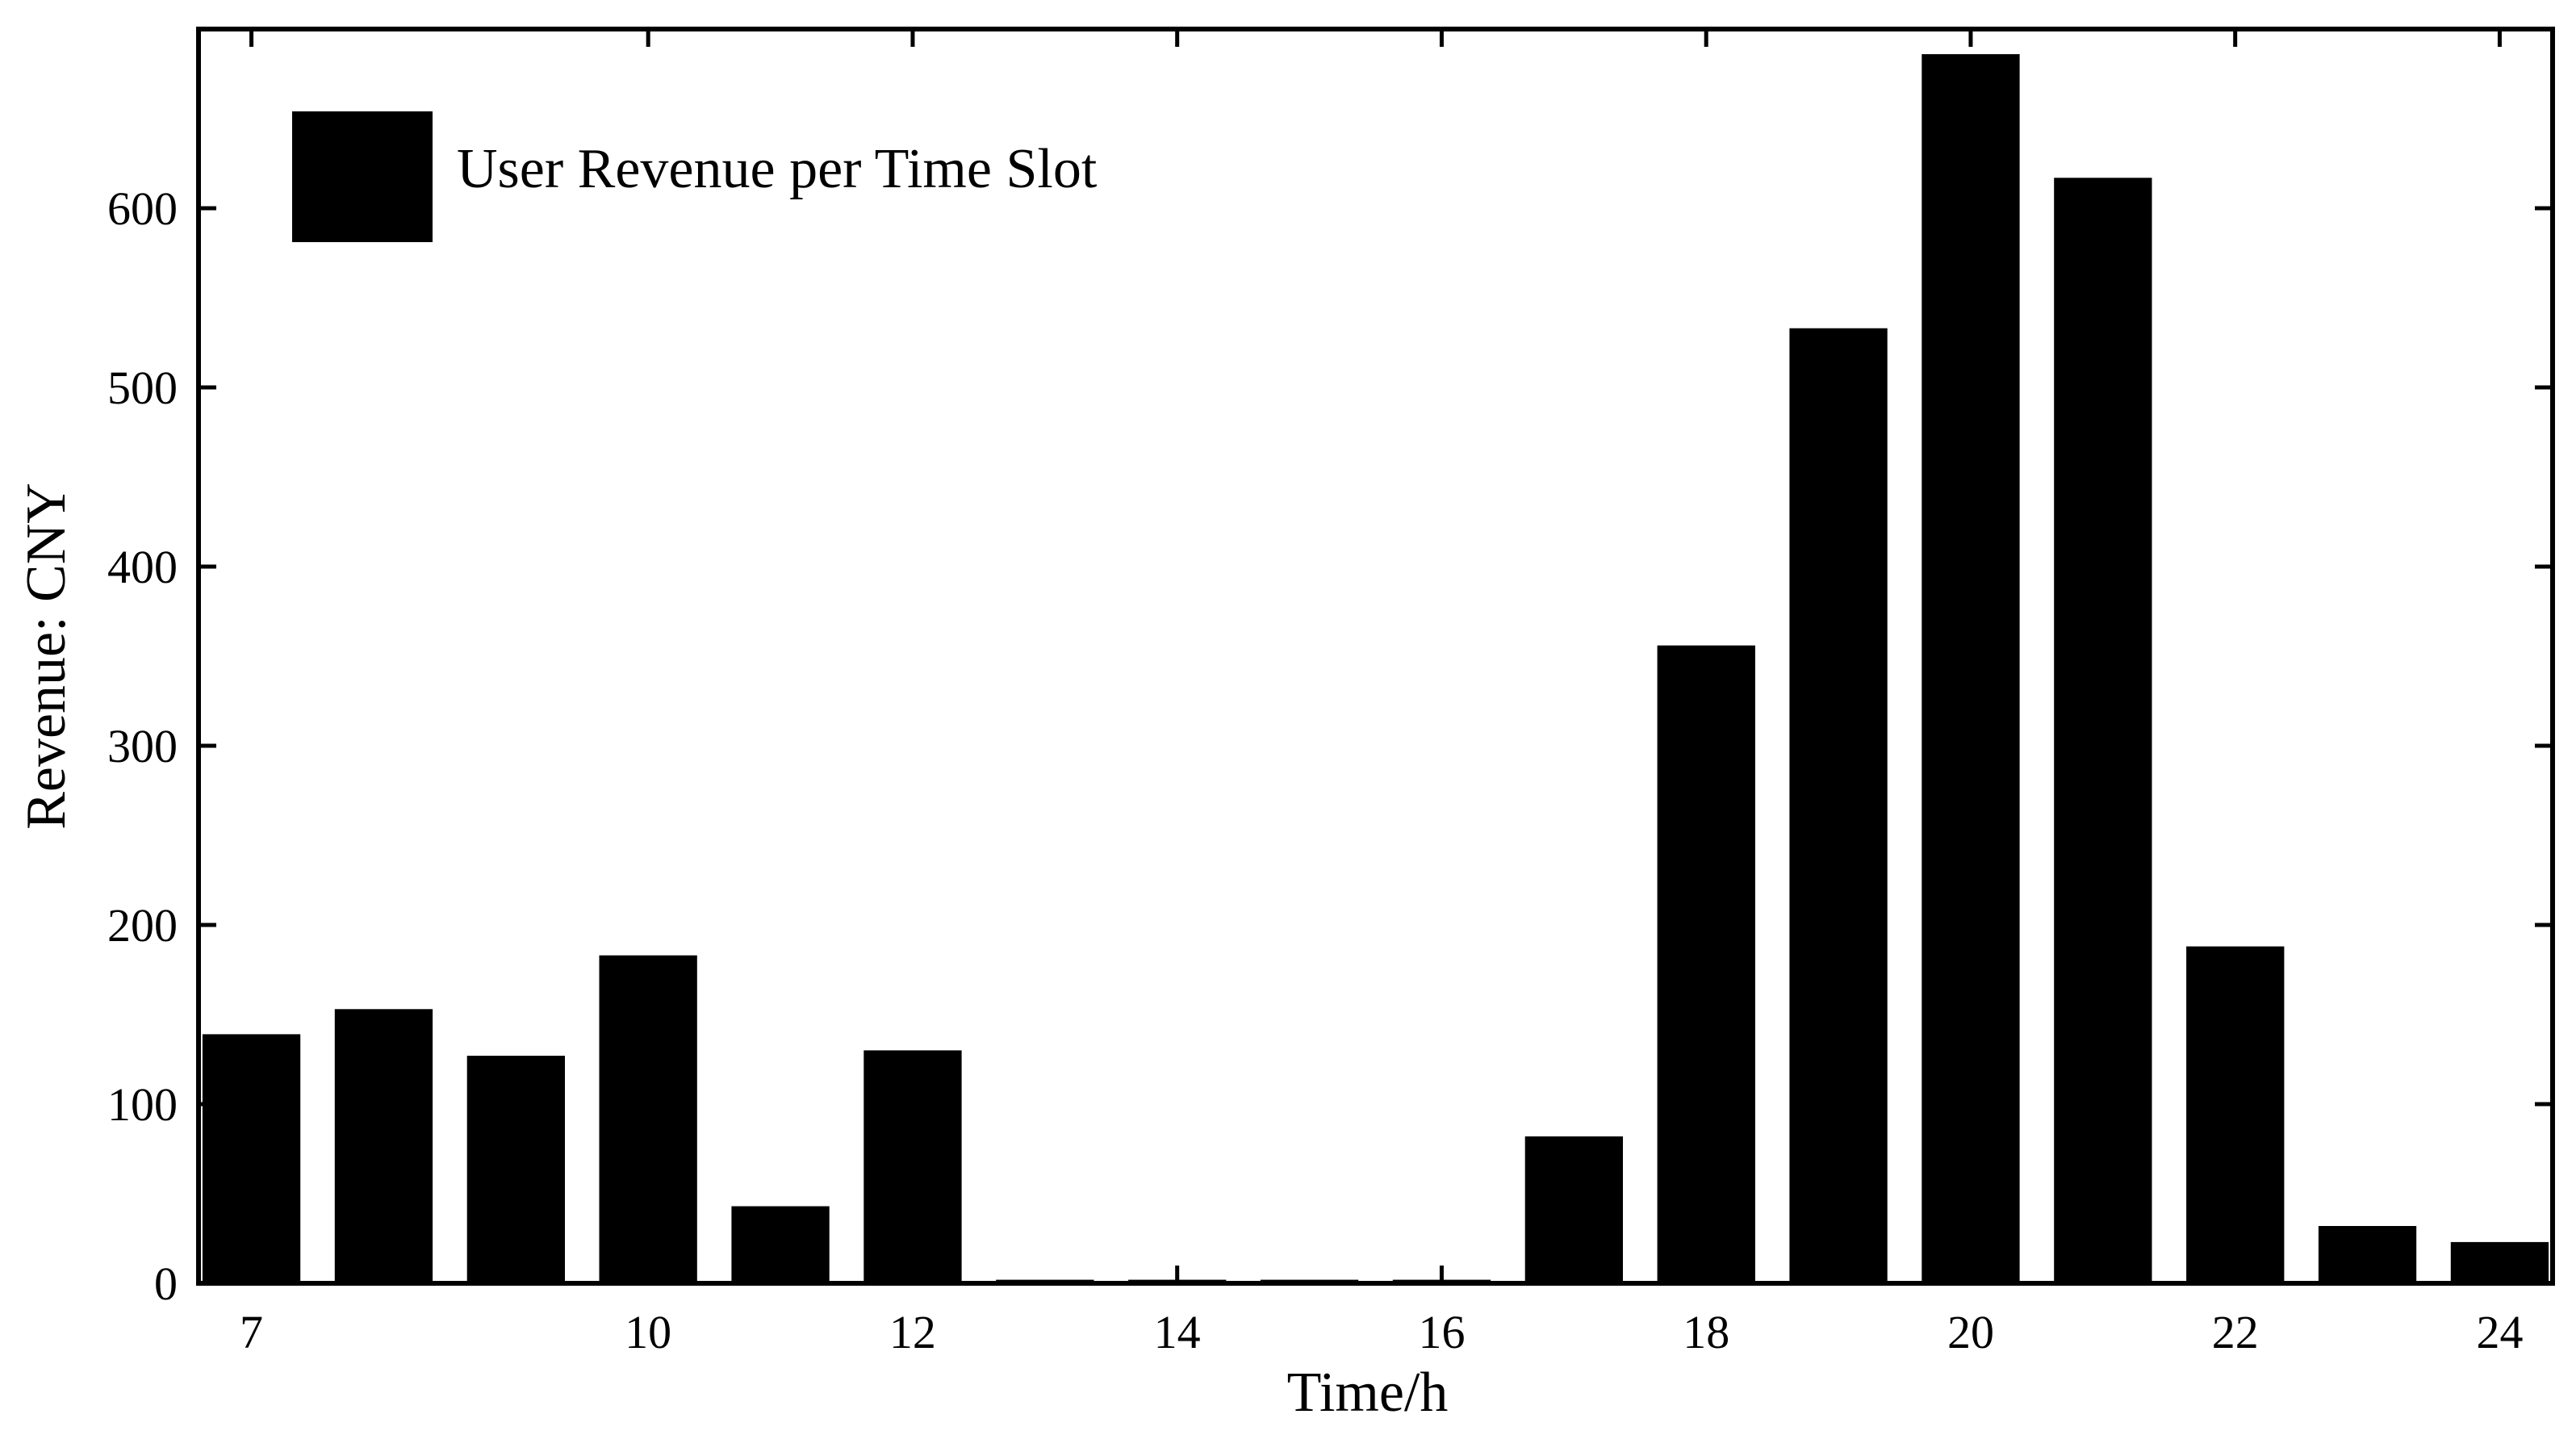  What do you see at coordinates (1441, 1332) in the screenshot?
I see `x-tick-label-16: 16` at bounding box center [1441, 1332].